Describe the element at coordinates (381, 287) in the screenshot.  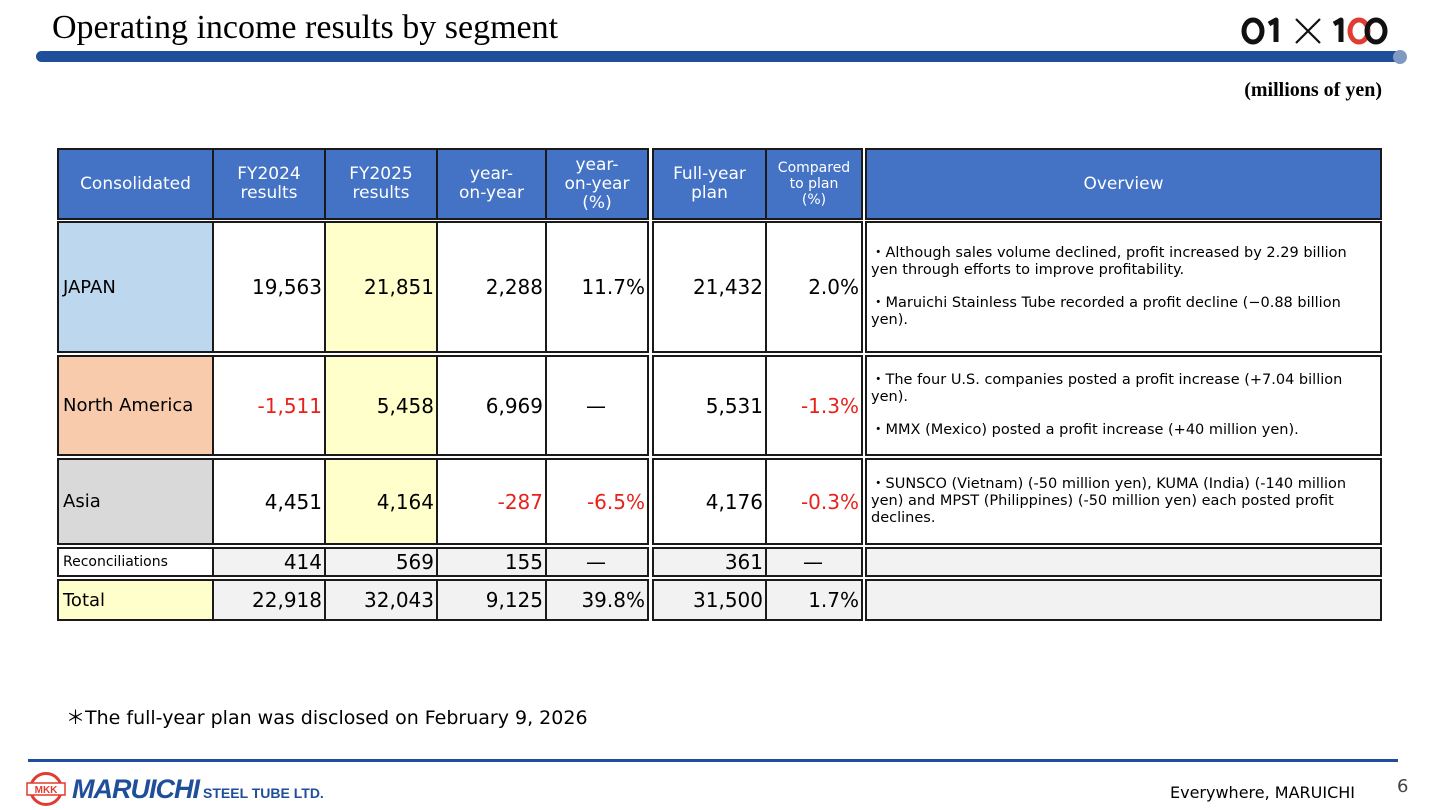
I see `japan-fy2025: 21,851` at that location.